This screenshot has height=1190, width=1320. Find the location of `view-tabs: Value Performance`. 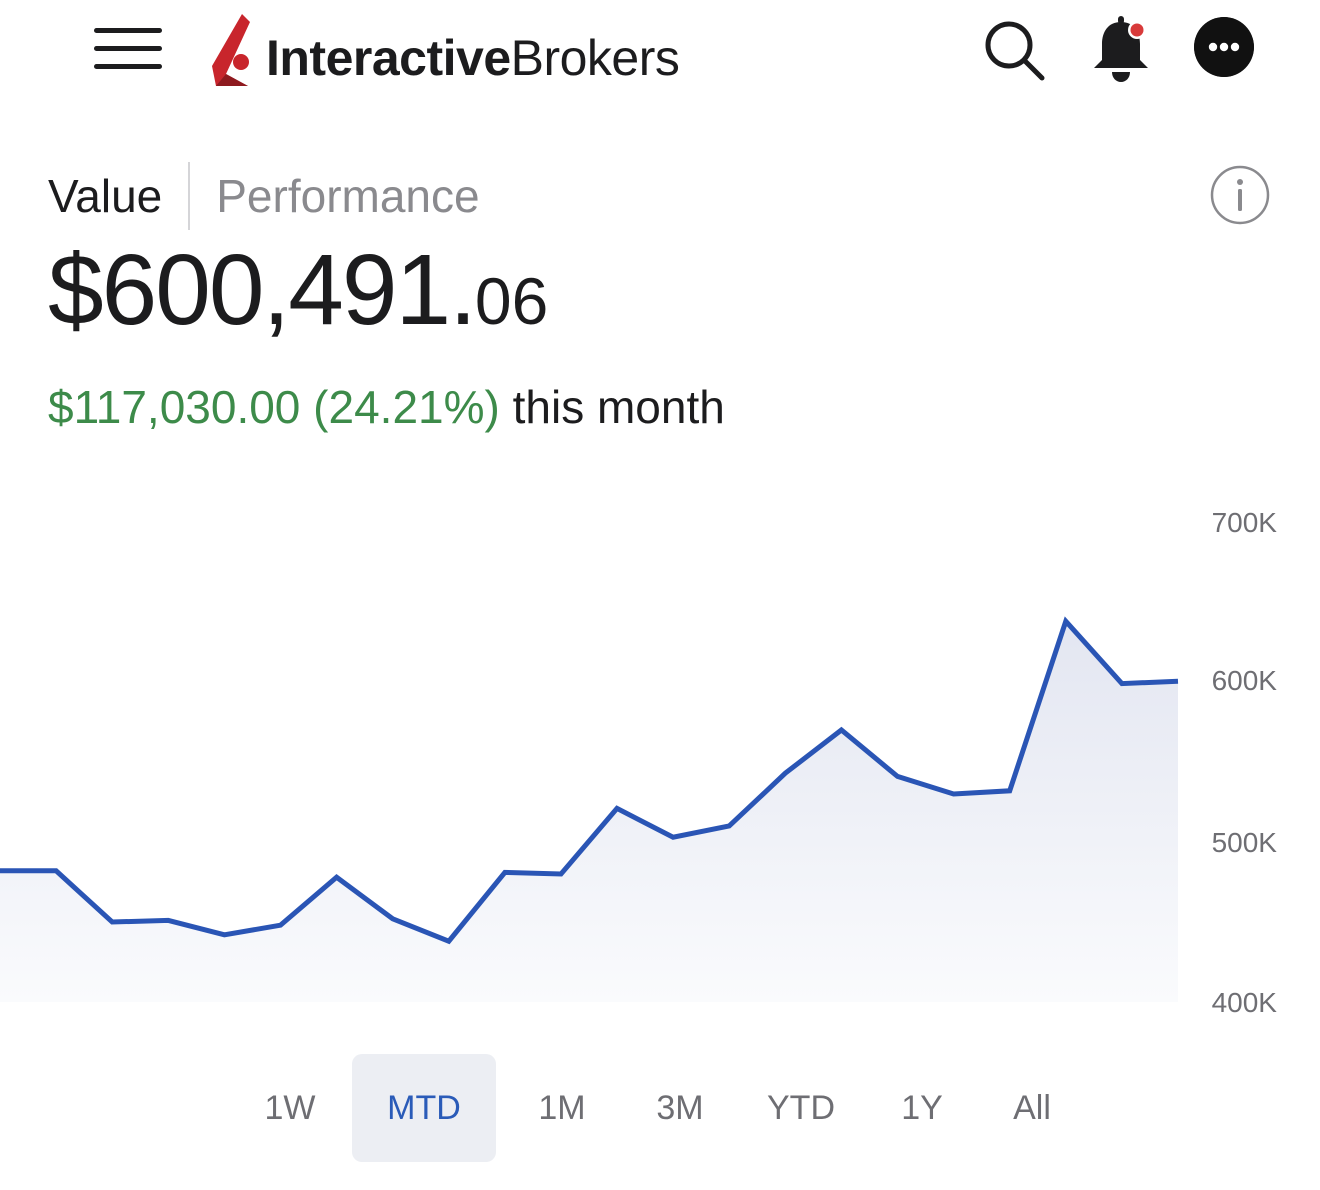

view-tabs: Value Performance is located at coordinates (264, 196).